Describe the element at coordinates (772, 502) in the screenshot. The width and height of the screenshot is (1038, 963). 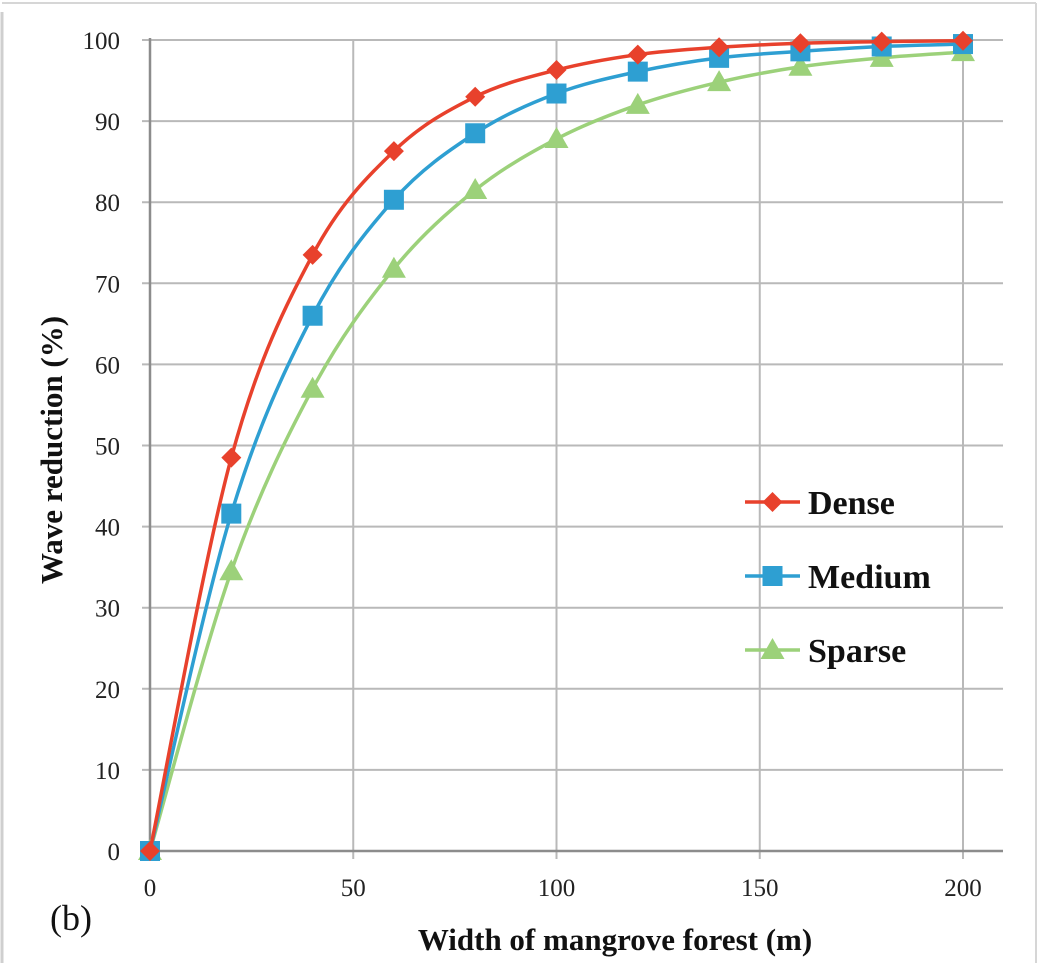
I see `legend-marker-dense` at that location.